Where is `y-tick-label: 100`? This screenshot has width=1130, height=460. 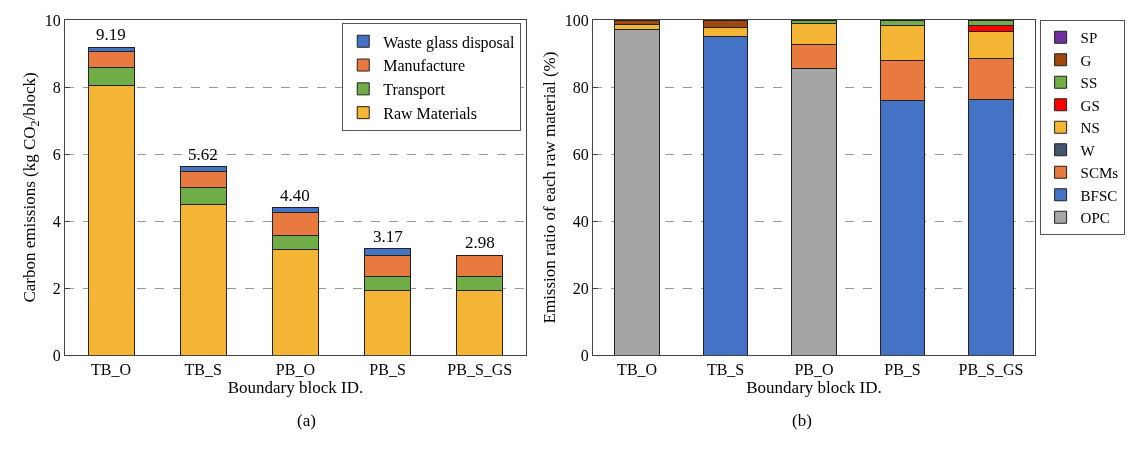 y-tick-label: 100 is located at coordinates (576, 20).